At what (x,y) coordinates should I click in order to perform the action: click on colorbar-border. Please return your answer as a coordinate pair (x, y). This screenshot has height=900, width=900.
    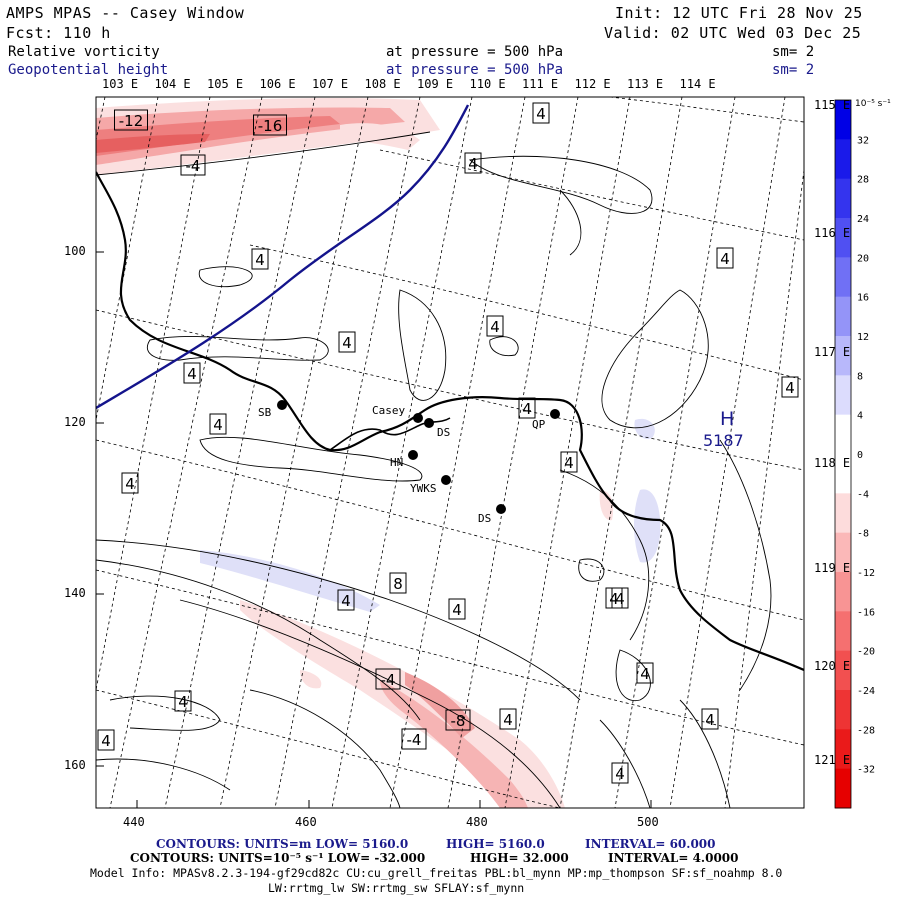
    Looking at the image, I should click on (843, 454).